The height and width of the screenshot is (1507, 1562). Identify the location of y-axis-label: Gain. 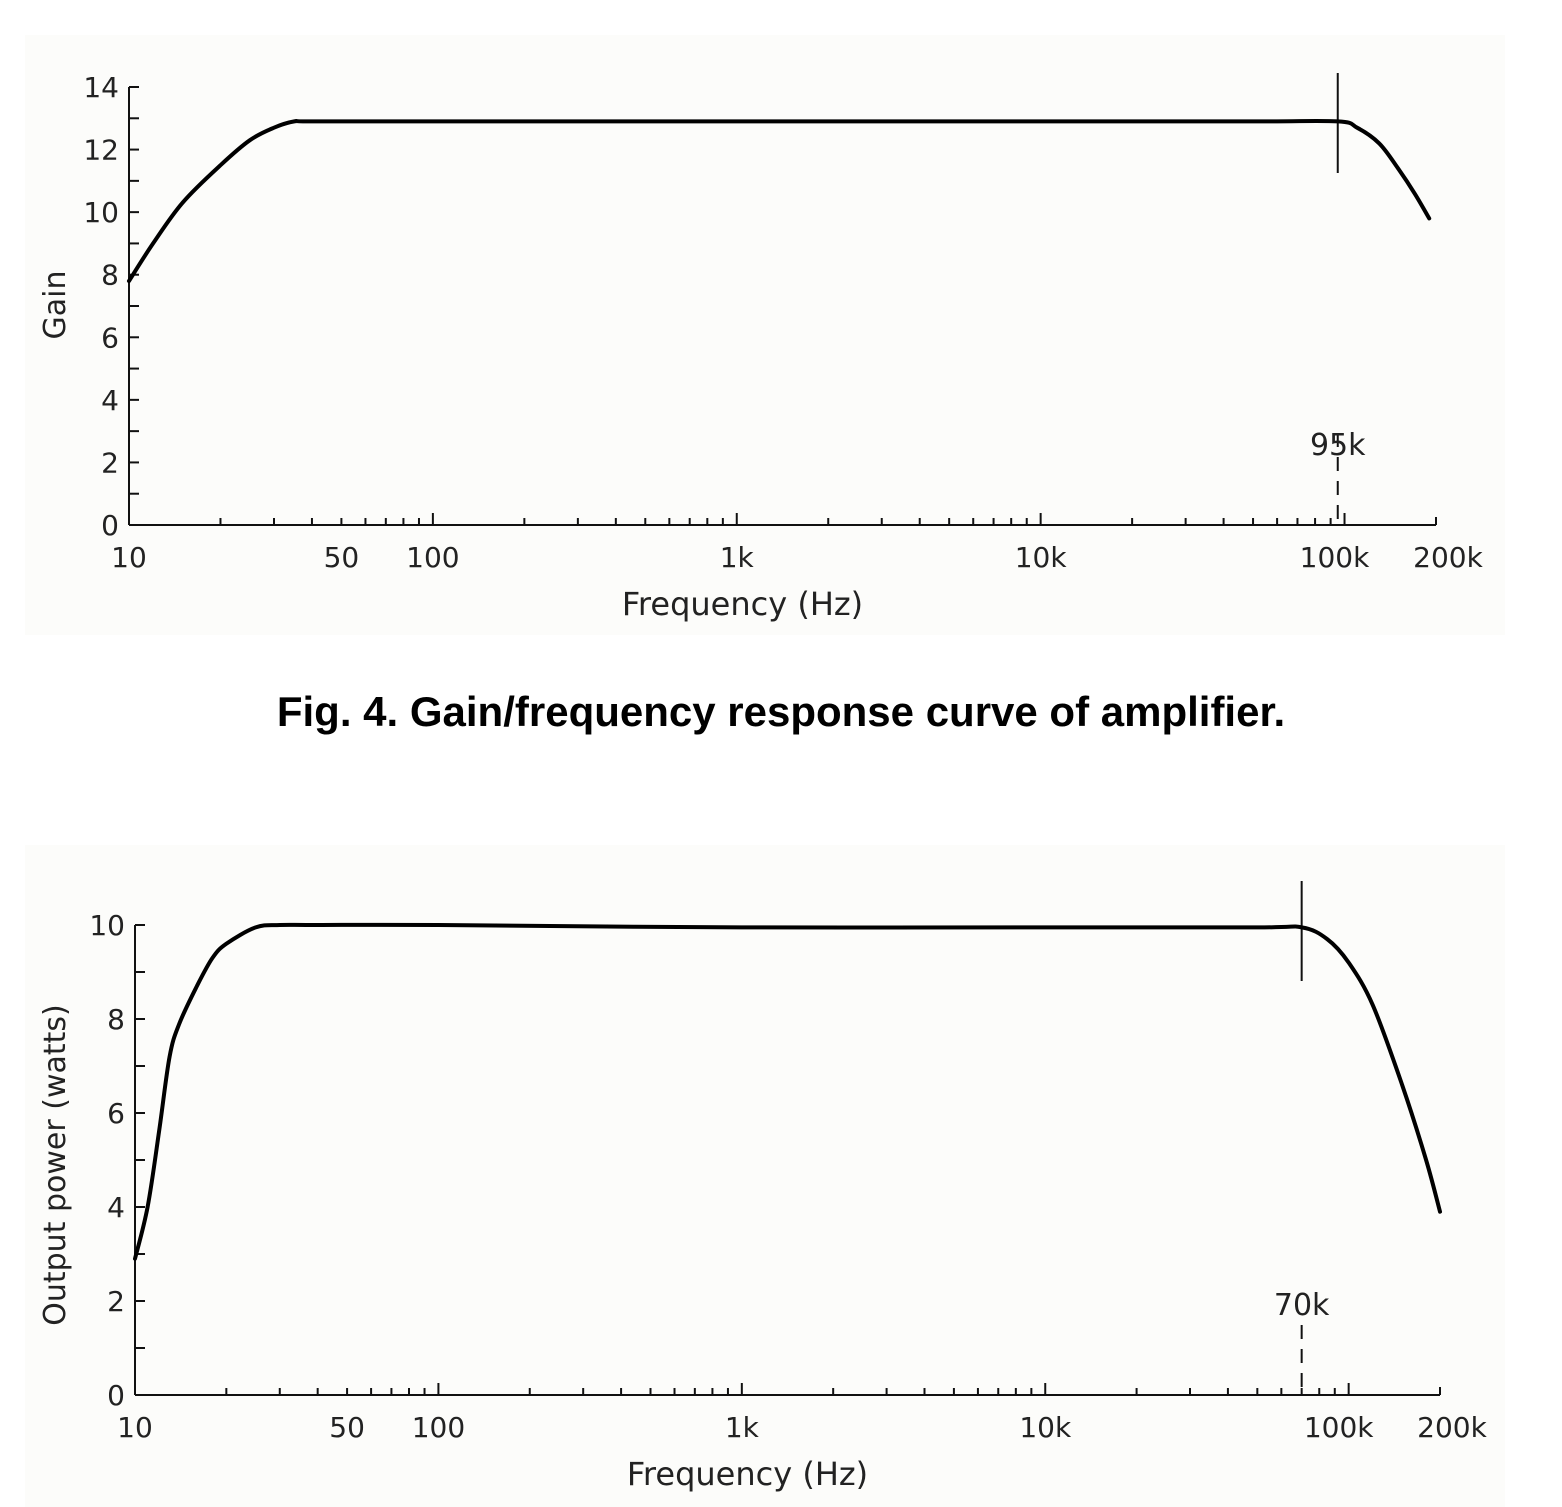
(55, 305).